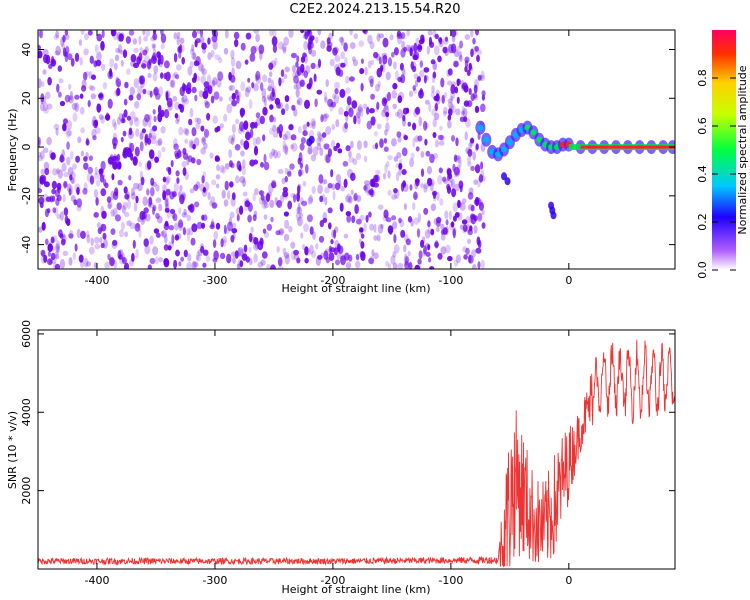  I want to click on snr-xtick-label: -300, so click(214, 580).